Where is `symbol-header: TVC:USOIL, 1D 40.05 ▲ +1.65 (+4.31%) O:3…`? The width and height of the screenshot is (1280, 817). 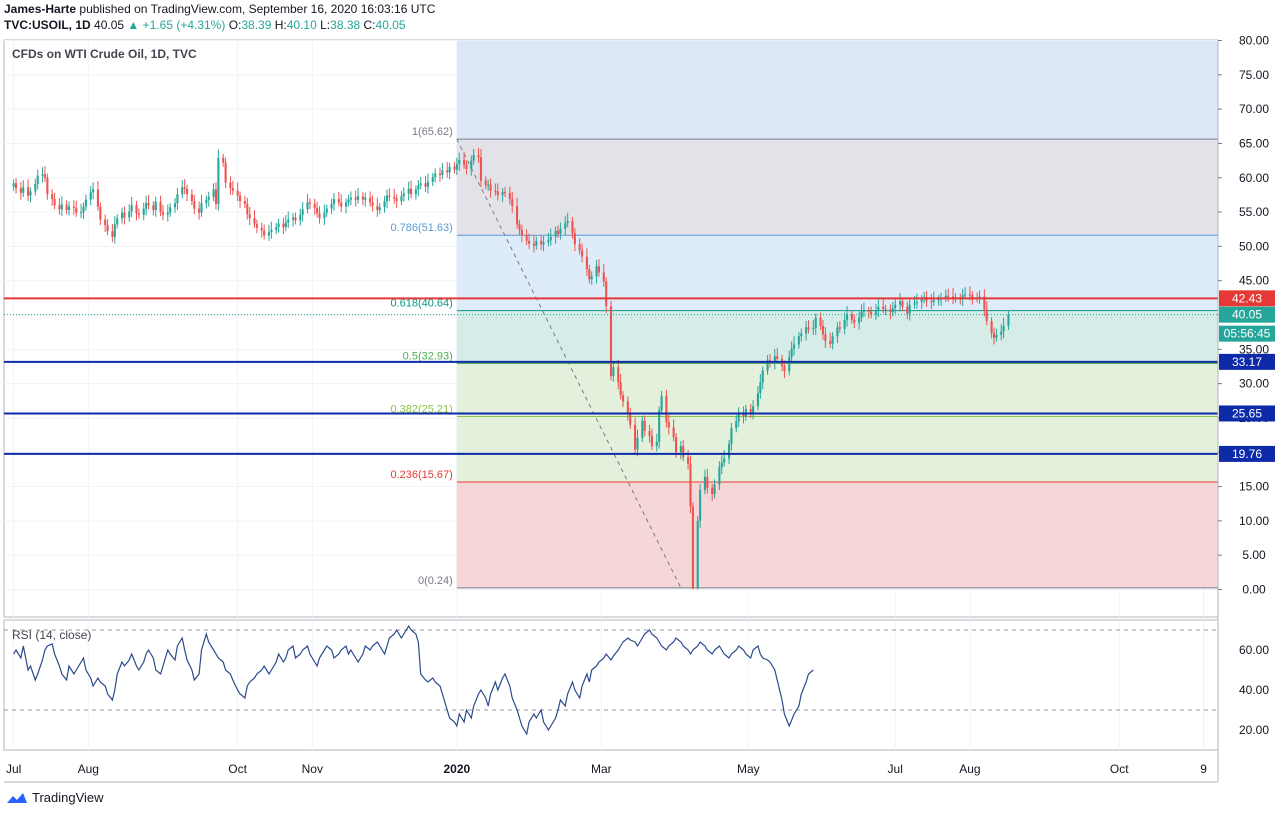 symbol-header: TVC:USOIL, 1D 40.05 ▲ +1.65 (+4.31%) O:3… is located at coordinates (205, 25).